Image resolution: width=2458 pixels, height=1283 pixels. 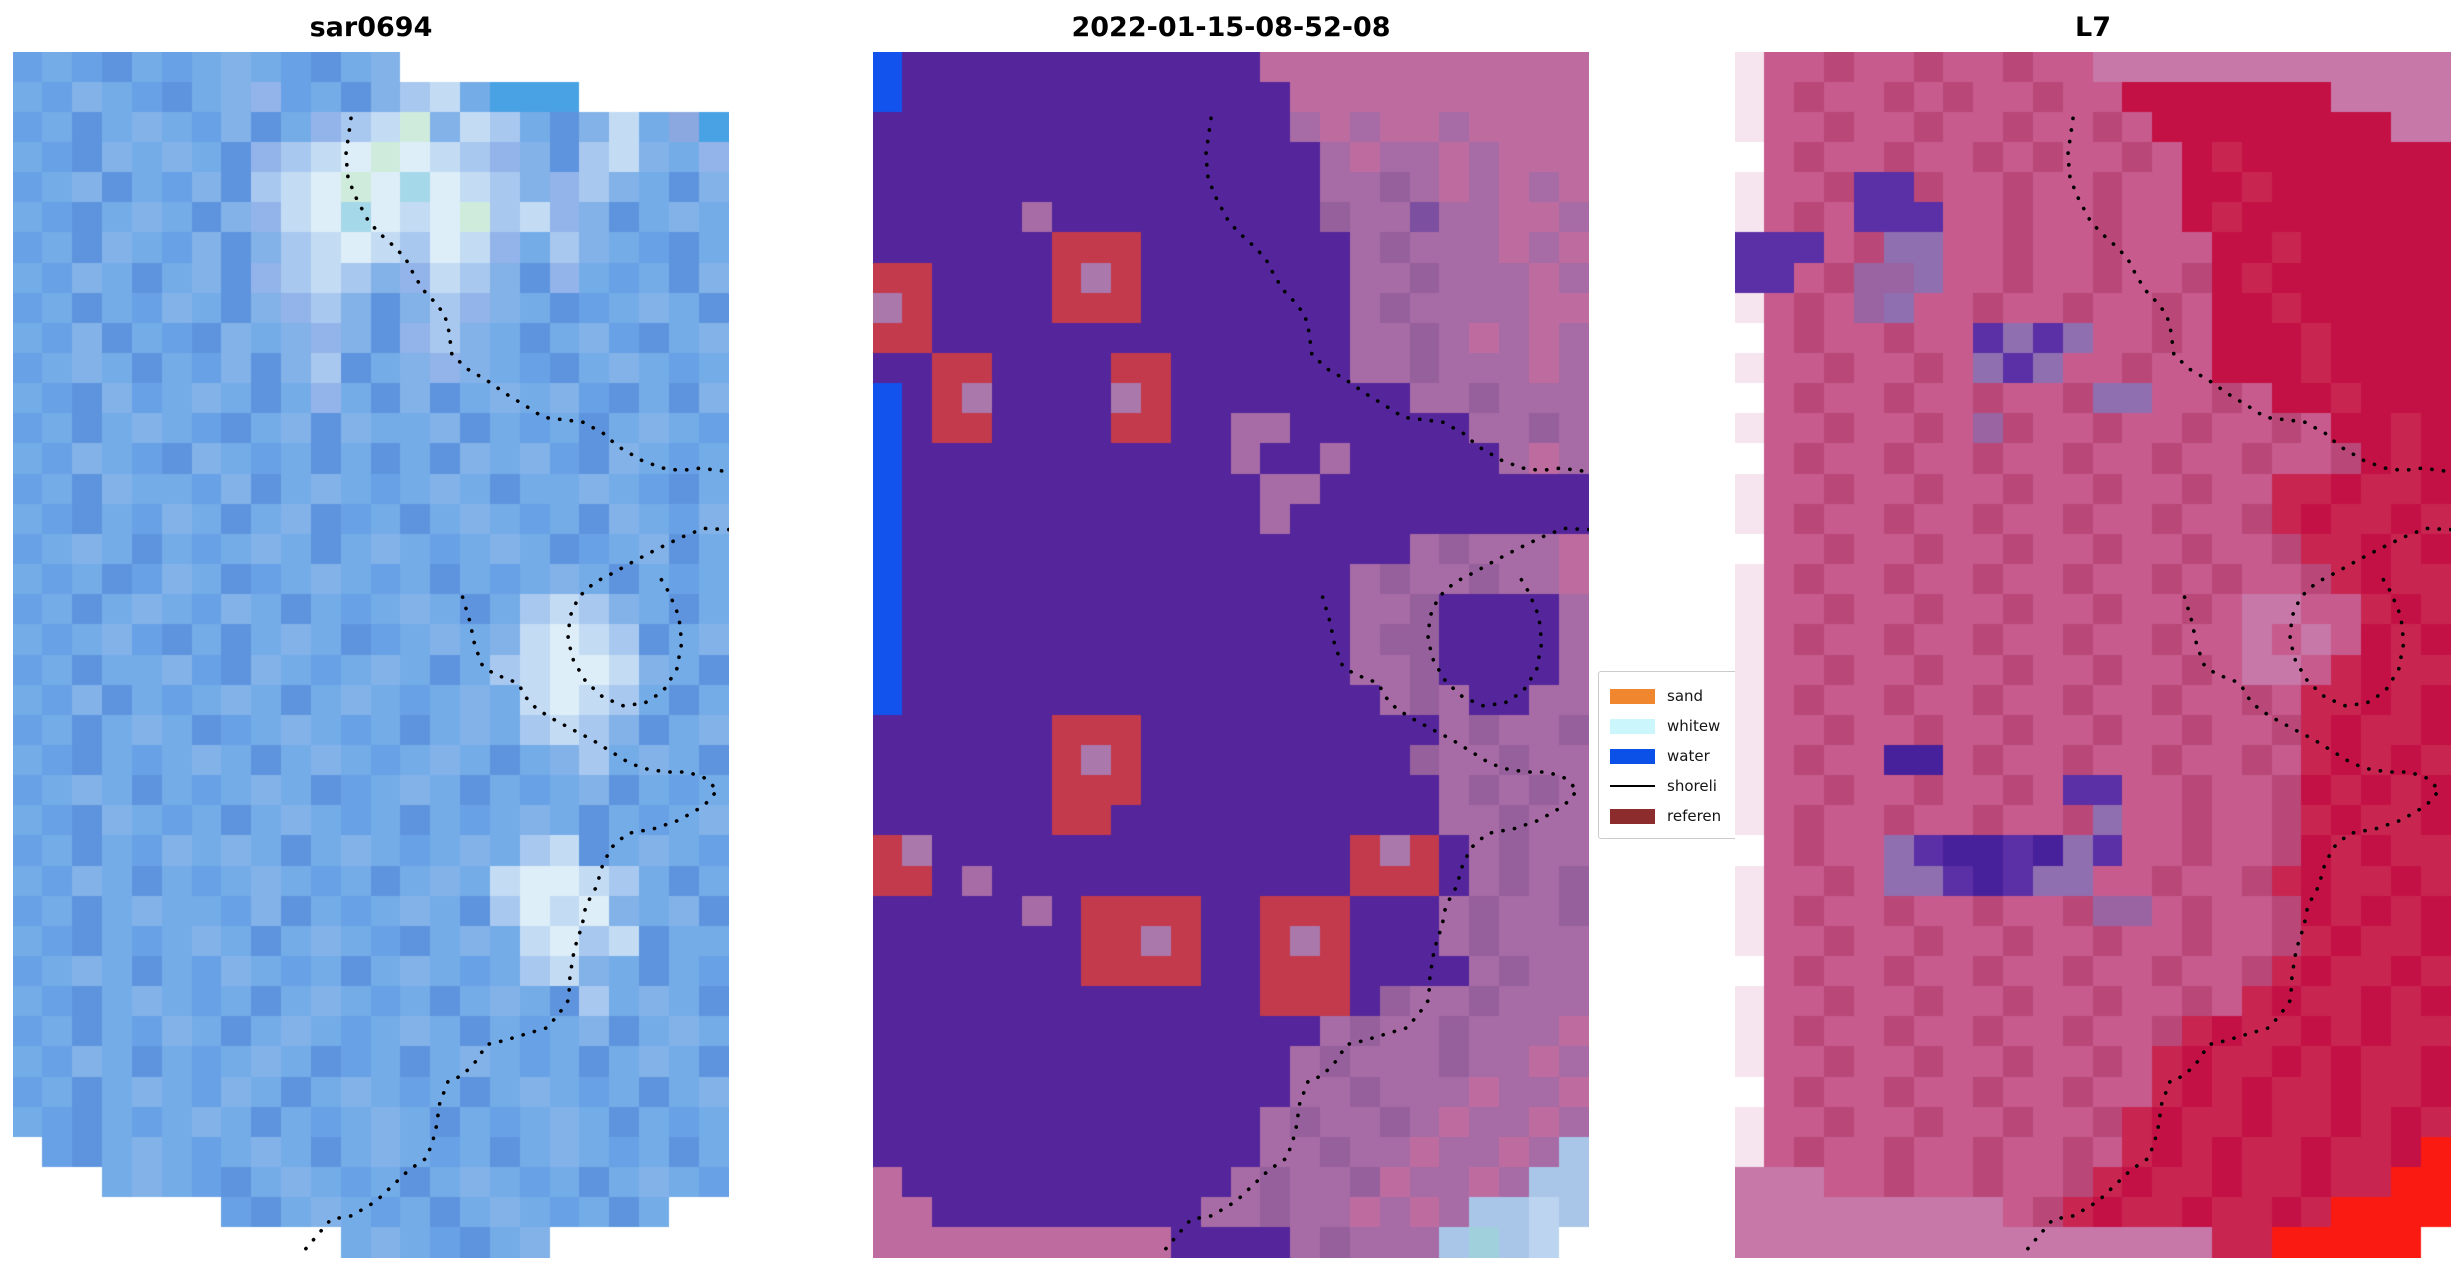 What do you see at coordinates (1632, 696) in the screenshot?
I see `sand-swatch-icon` at bounding box center [1632, 696].